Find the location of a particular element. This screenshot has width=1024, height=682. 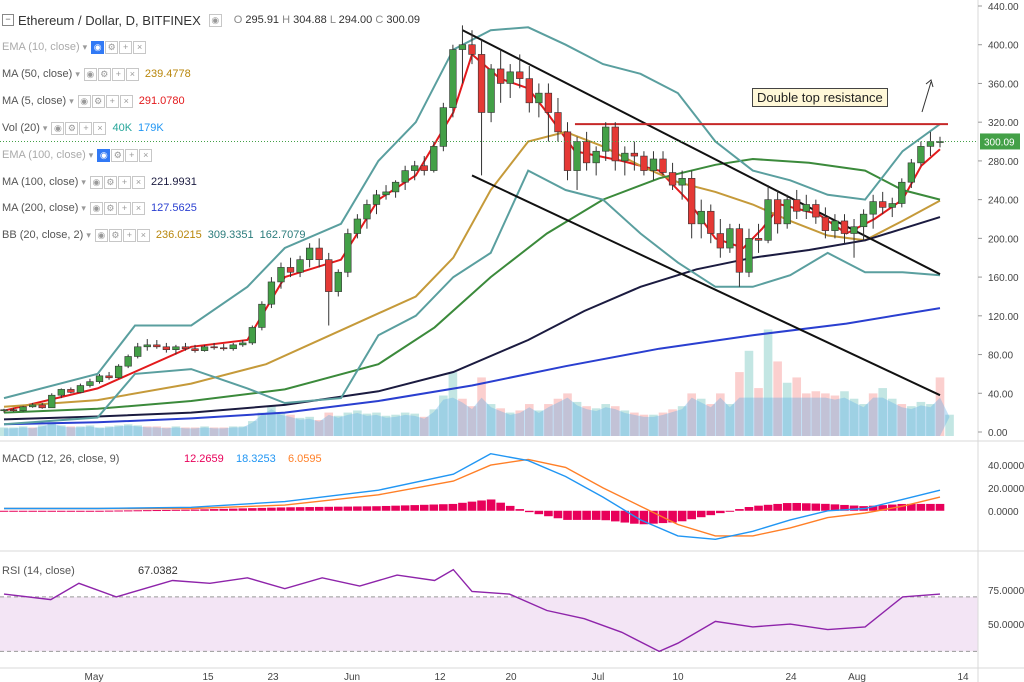

legend-row: MA (50, close) ▾ ◉ ⚙ + × 239.4778 is located at coordinates (99, 74).